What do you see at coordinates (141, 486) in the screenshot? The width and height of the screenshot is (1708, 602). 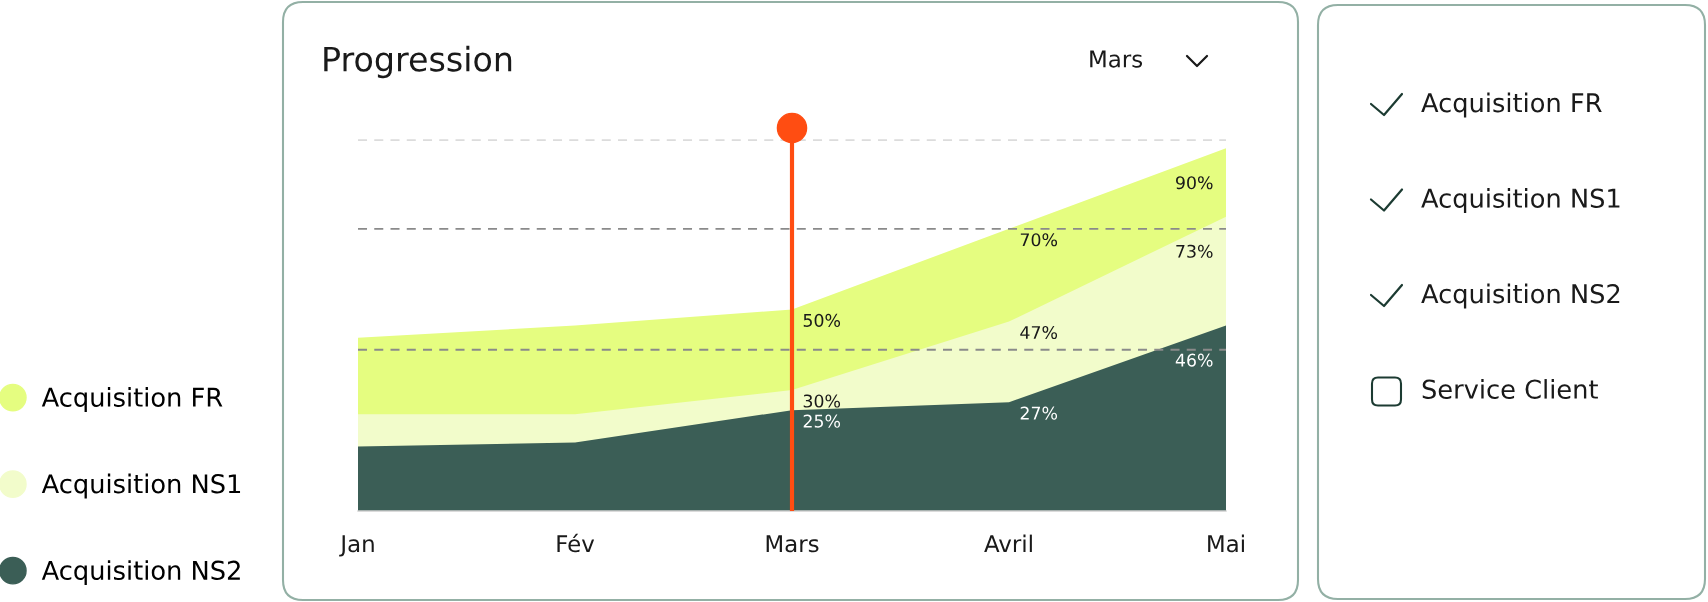 I see `legend-label: Acquisition NS1` at bounding box center [141, 486].